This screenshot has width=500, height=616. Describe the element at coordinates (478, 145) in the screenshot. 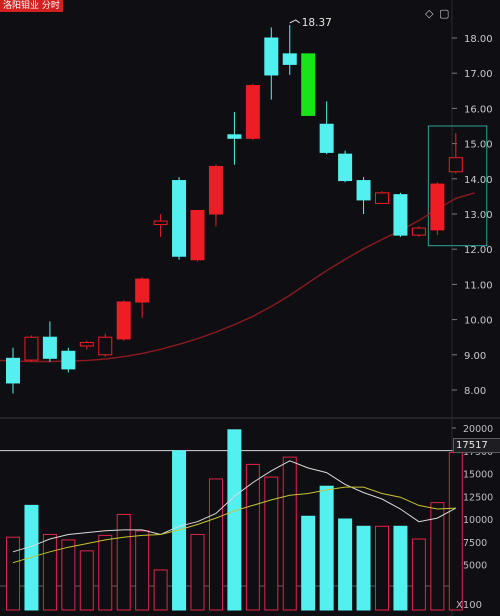

I see `price-tick-label: 15.00` at that location.